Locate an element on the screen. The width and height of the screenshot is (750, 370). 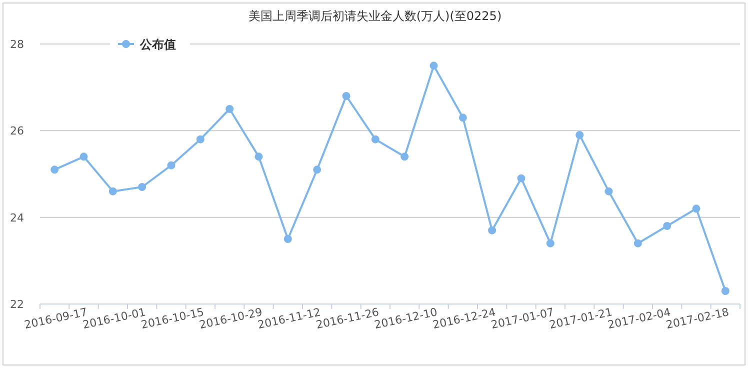
y-tick-label: 24 is located at coordinates (17, 217).